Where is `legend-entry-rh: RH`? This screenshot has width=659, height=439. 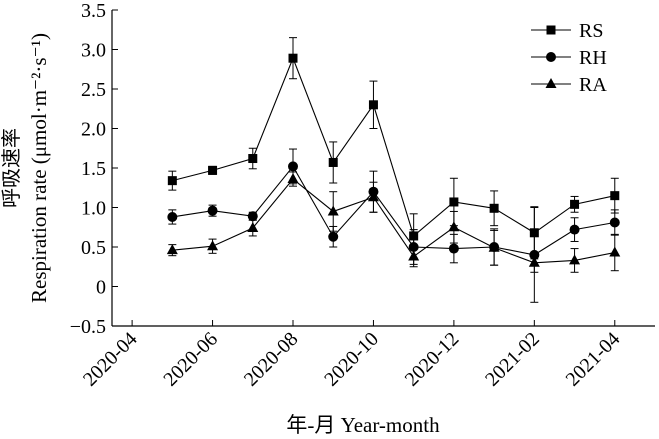 legend-entry-rh: RH is located at coordinates (569, 58).